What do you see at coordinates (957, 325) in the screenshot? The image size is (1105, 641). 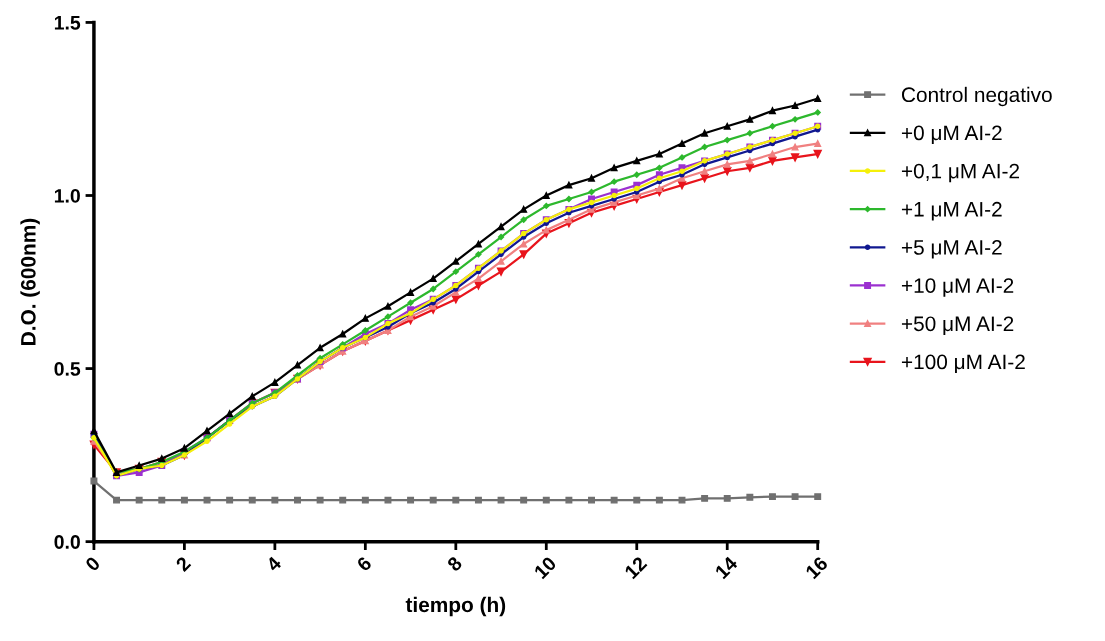 I see `legend-label: +50 μM AI-2` at bounding box center [957, 325].